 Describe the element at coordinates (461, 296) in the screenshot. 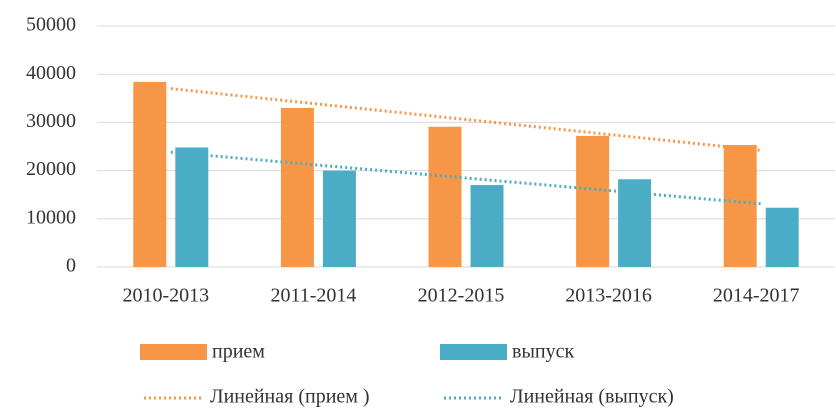

I see `x-tick-label: 2012-2015` at that location.